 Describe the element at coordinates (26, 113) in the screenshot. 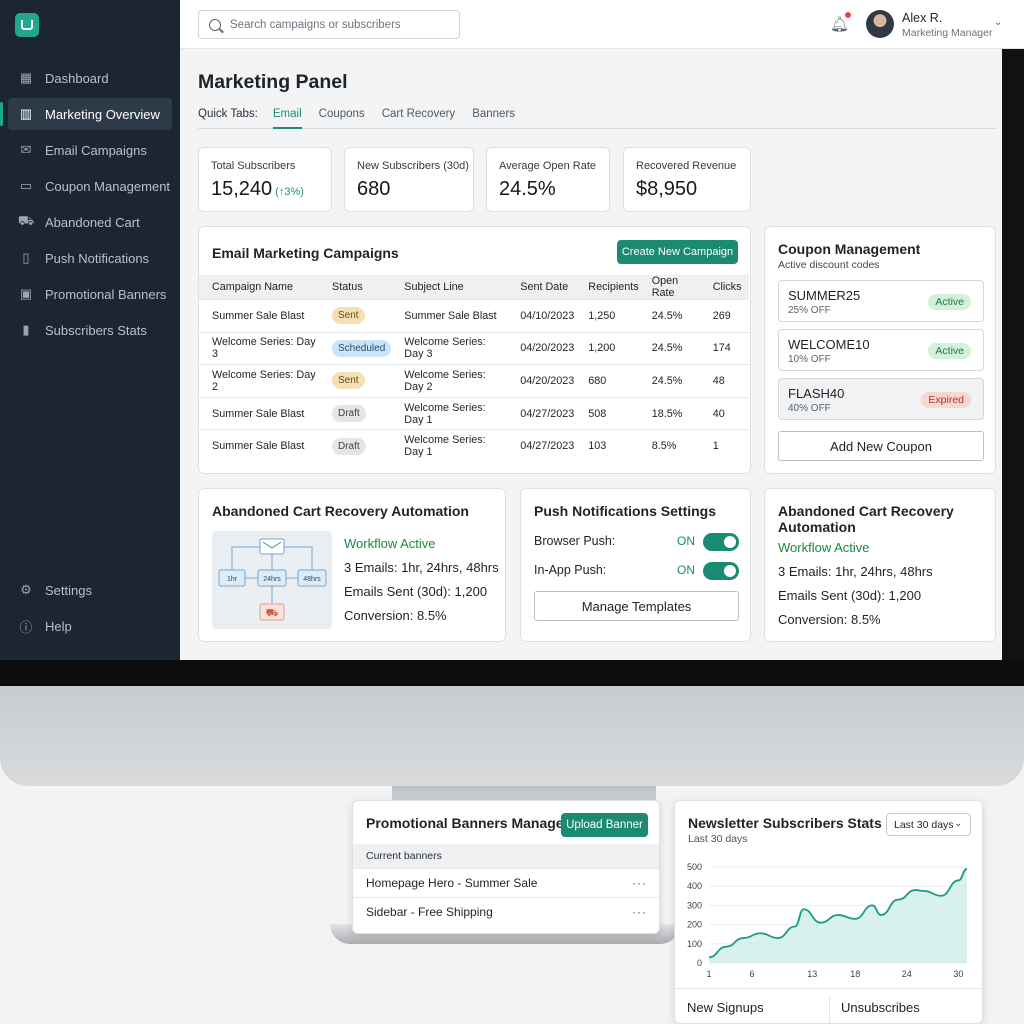

I see `bar-chart-icon: ▥` at that location.